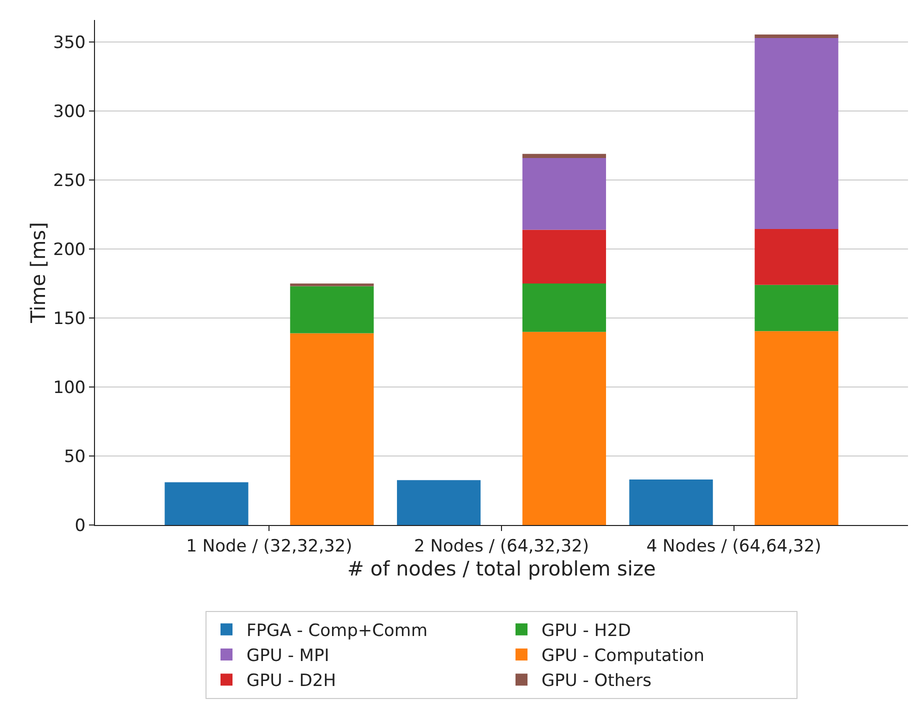  Describe the element at coordinates (75, 456) in the screenshot. I see `y-tick-label: 50` at that location.